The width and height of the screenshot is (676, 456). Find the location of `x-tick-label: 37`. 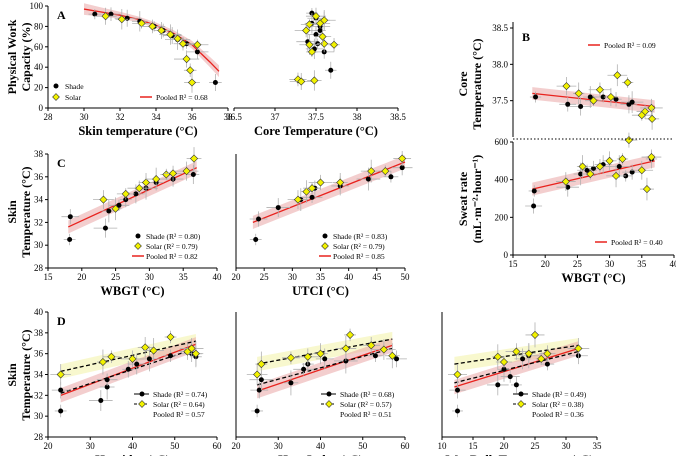

x-tick-label: 37 is located at coordinates (276, 117).